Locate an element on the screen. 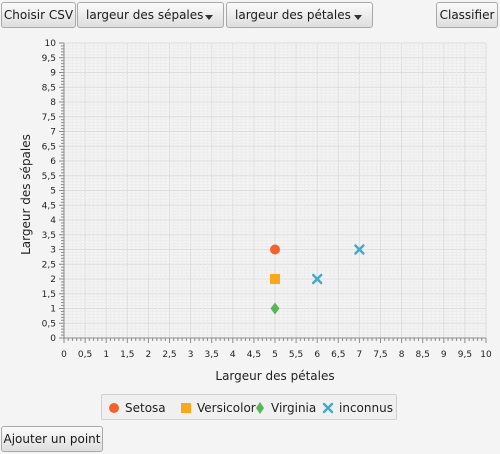 This screenshot has height=454, width=500. x-tick-label: 6,5 is located at coordinates (338, 355).